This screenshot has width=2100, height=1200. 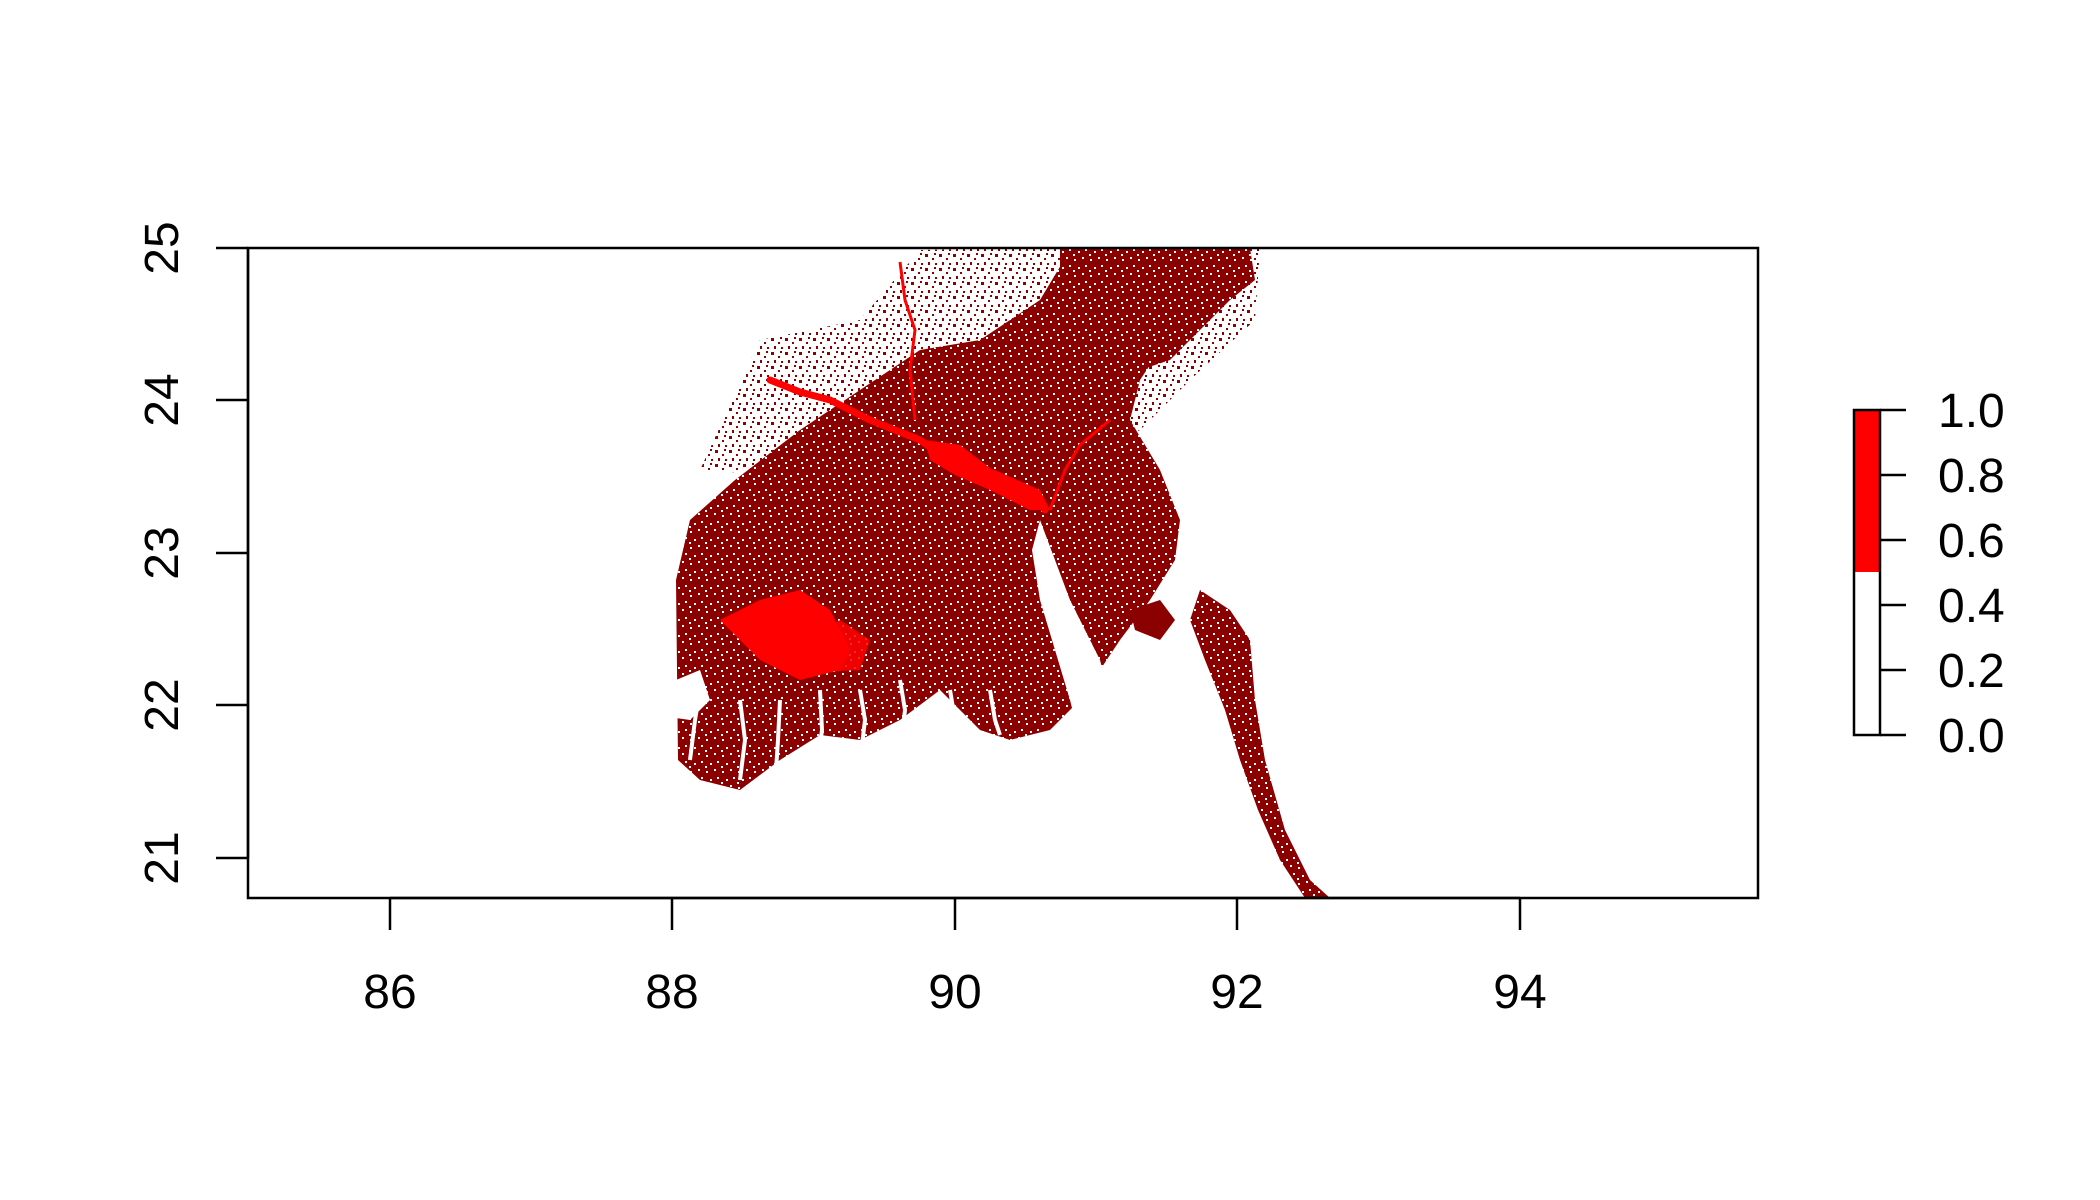 I want to click on legend-bar-frame, so click(x=1867, y=572).